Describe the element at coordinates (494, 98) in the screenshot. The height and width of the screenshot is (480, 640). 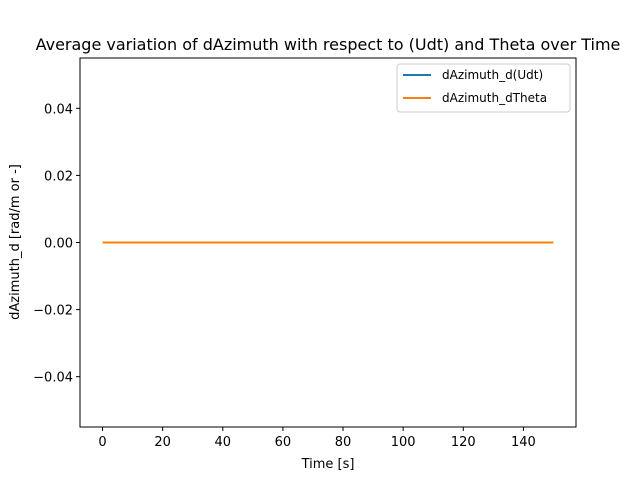
I see `legend-label-theta: dAzimuth_dTheta` at that location.